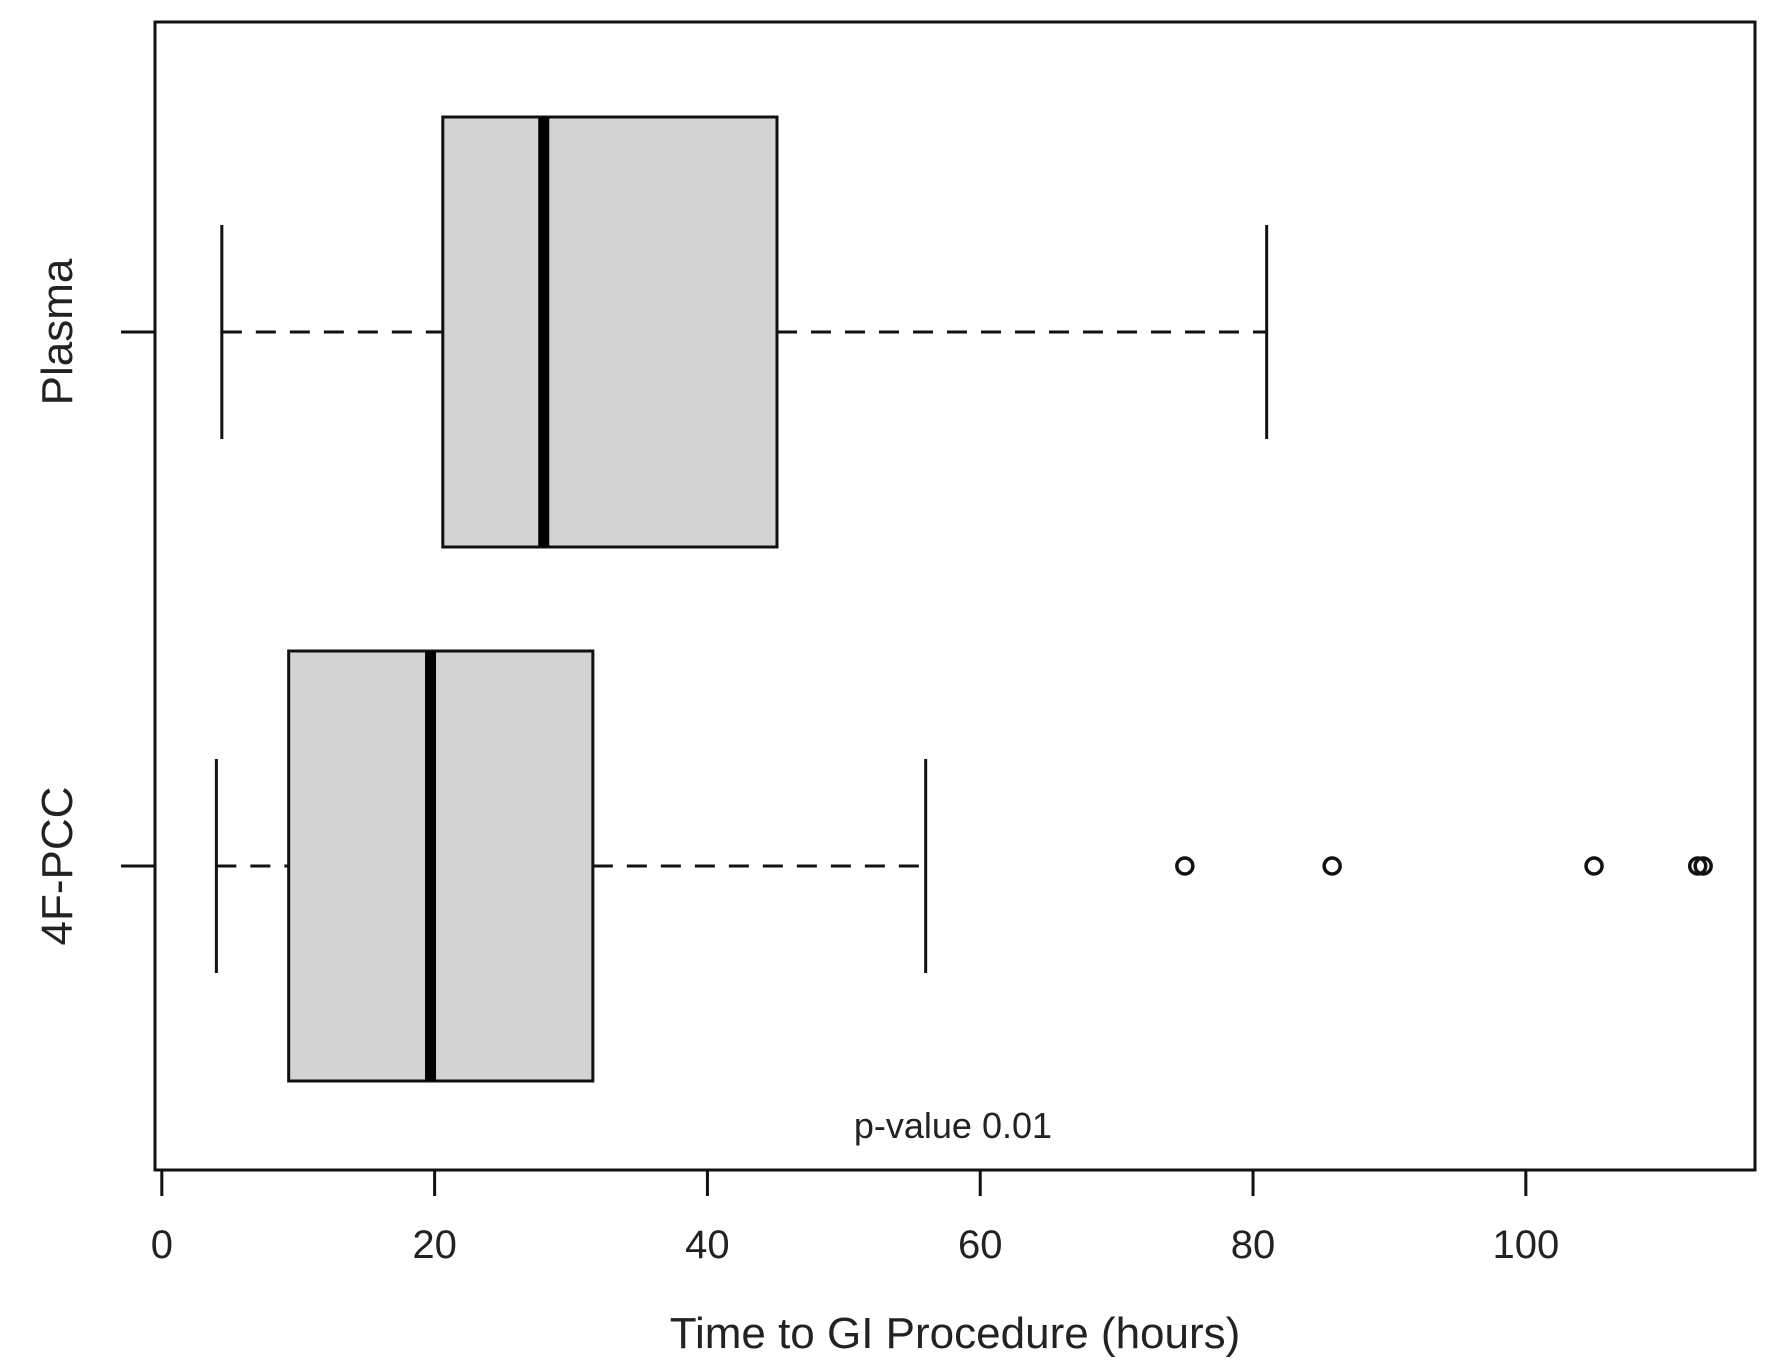 The height and width of the screenshot is (1371, 1772). What do you see at coordinates (610, 332) in the screenshot?
I see `iqr-box-plasma` at bounding box center [610, 332].